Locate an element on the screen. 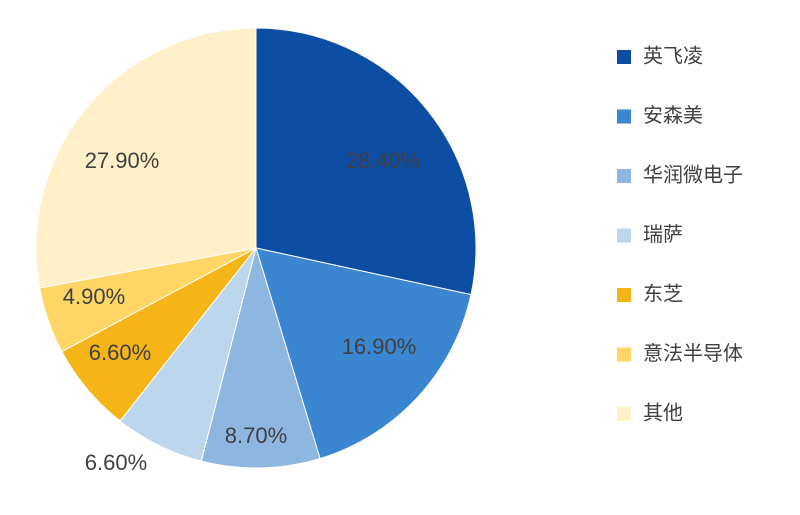  data-label: 28.40% is located at coordinates (383, 160).